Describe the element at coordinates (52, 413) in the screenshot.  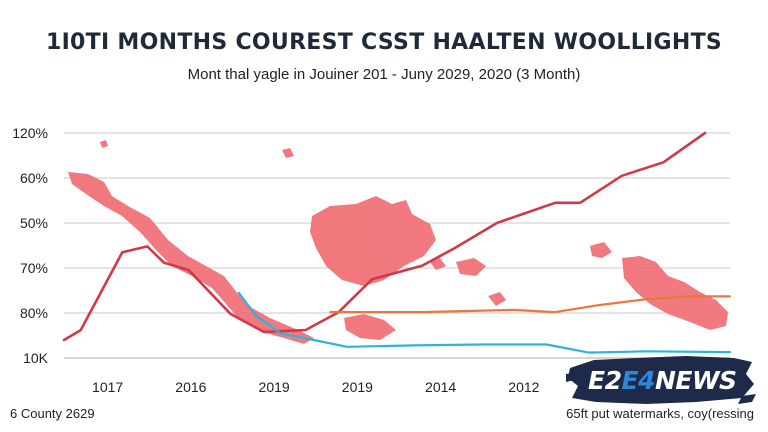
I see `footer-source-note: 6 County 2629` at that location.